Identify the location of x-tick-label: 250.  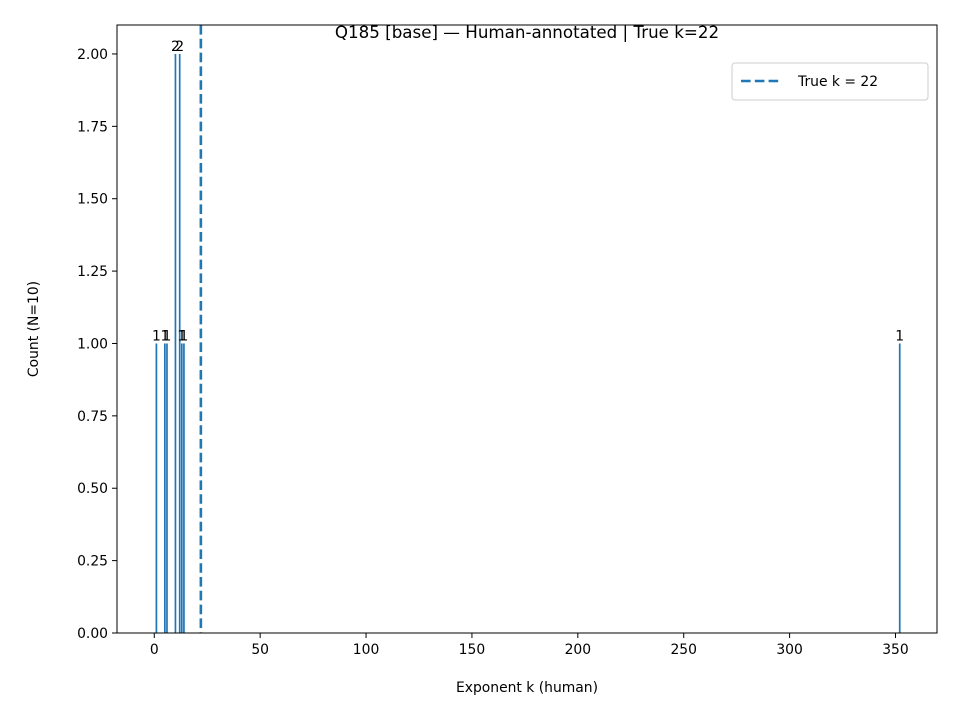
(683, 650).